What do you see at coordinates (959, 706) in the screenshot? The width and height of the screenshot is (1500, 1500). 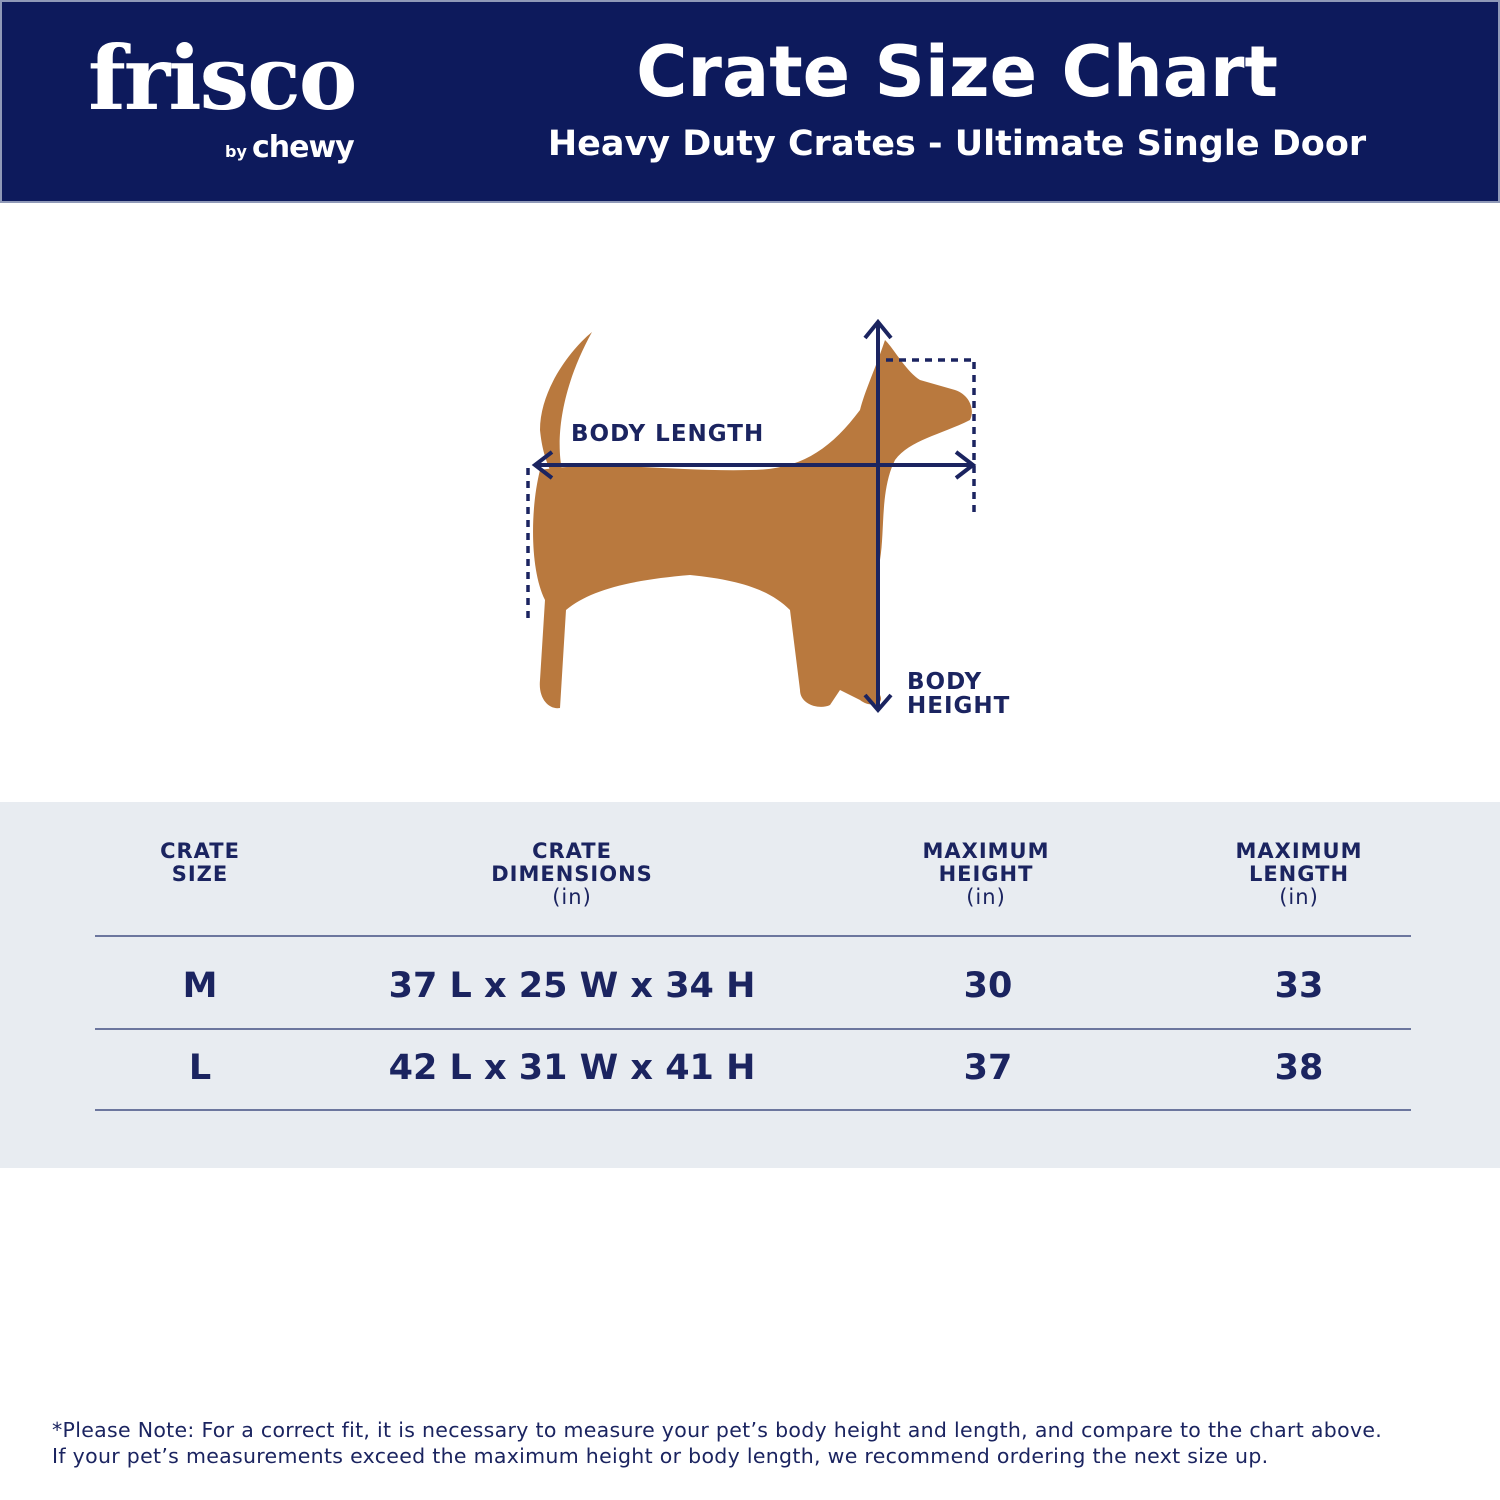 I see `body-height-label-2: HEIGHT` at bounding box center [959, 706].